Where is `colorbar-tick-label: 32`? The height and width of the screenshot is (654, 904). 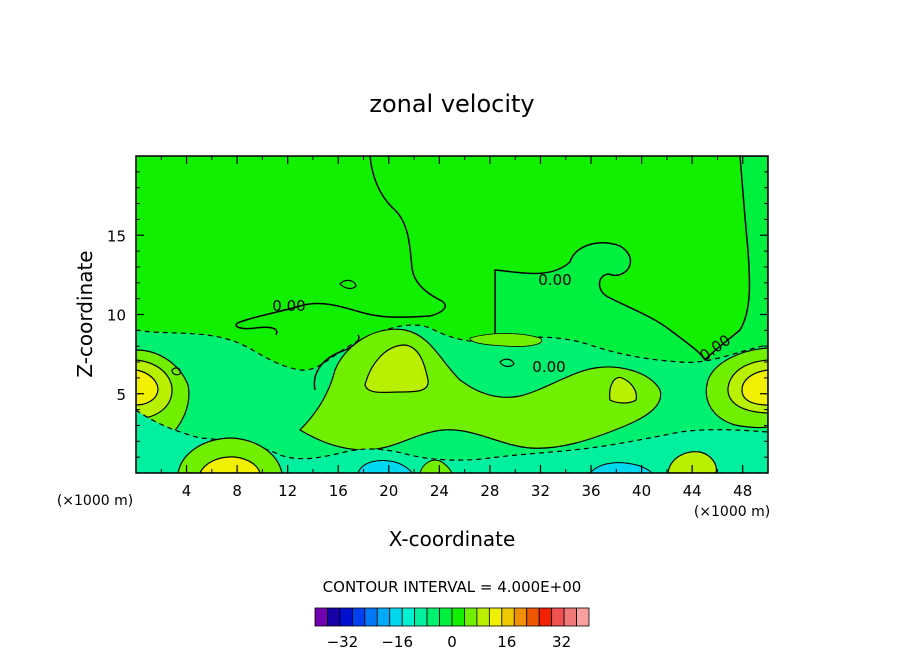 colorbar-tick-label: 32 is located at coordinates (561, 642).